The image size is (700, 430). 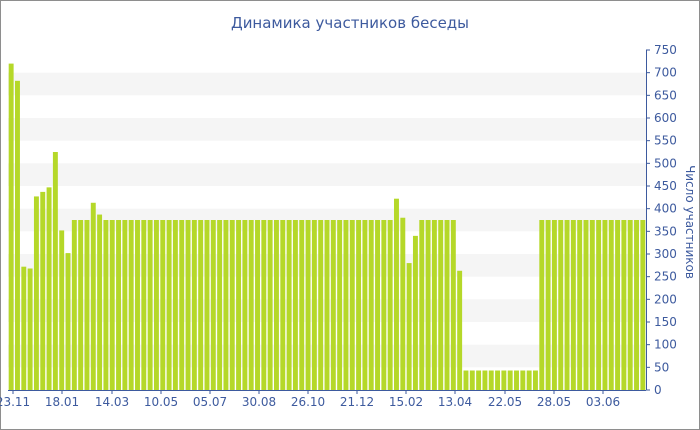 I want to click on y-tick-label: 750, so click(x=665, y=50).